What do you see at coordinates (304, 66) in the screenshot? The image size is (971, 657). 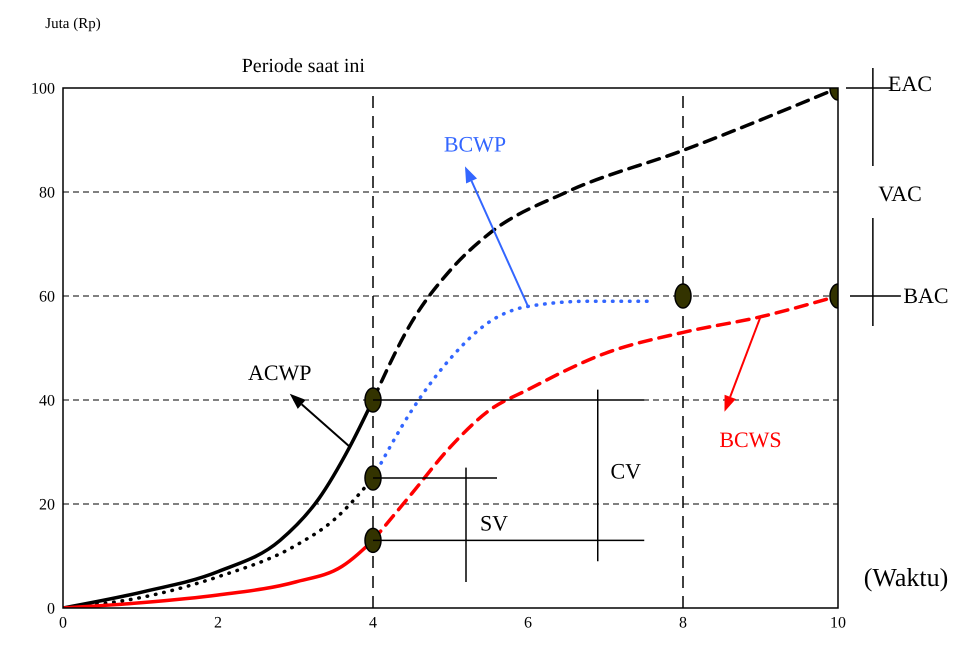 I see `ref-line-label: Periode saat ini` at bounding box center [304, 66].